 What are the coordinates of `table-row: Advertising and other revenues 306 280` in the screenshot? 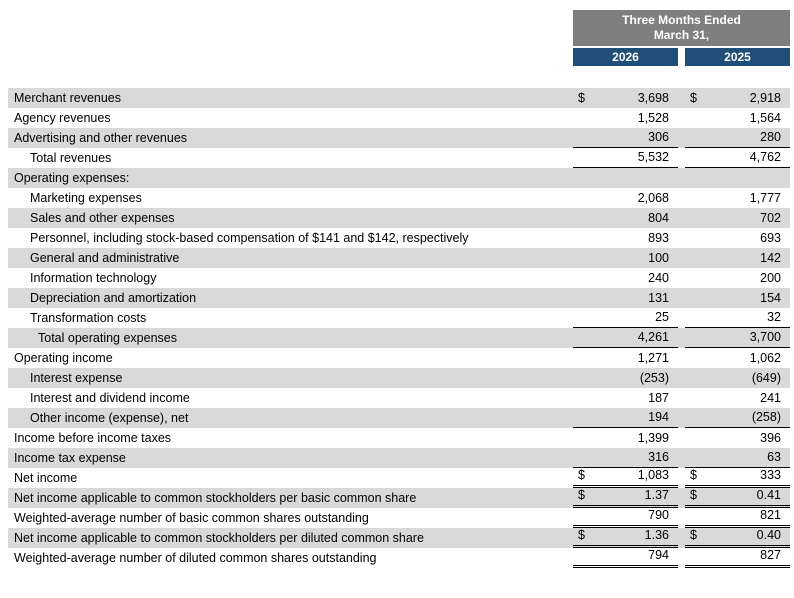 It's located at (399, 138).